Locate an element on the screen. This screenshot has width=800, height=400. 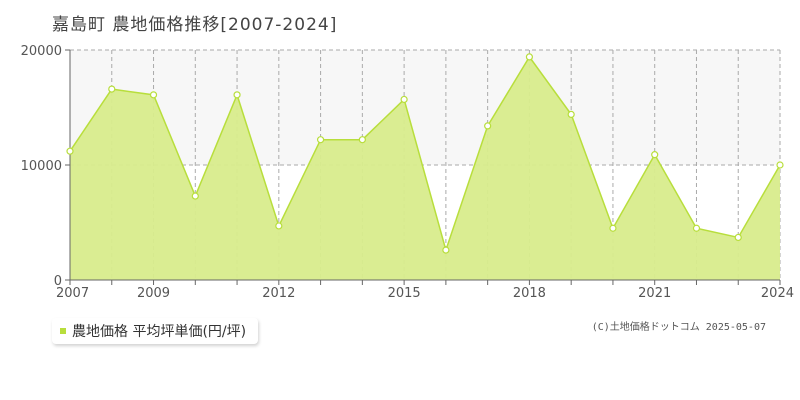
x-tick-label: 2007 is located at coordinates (72, 293).